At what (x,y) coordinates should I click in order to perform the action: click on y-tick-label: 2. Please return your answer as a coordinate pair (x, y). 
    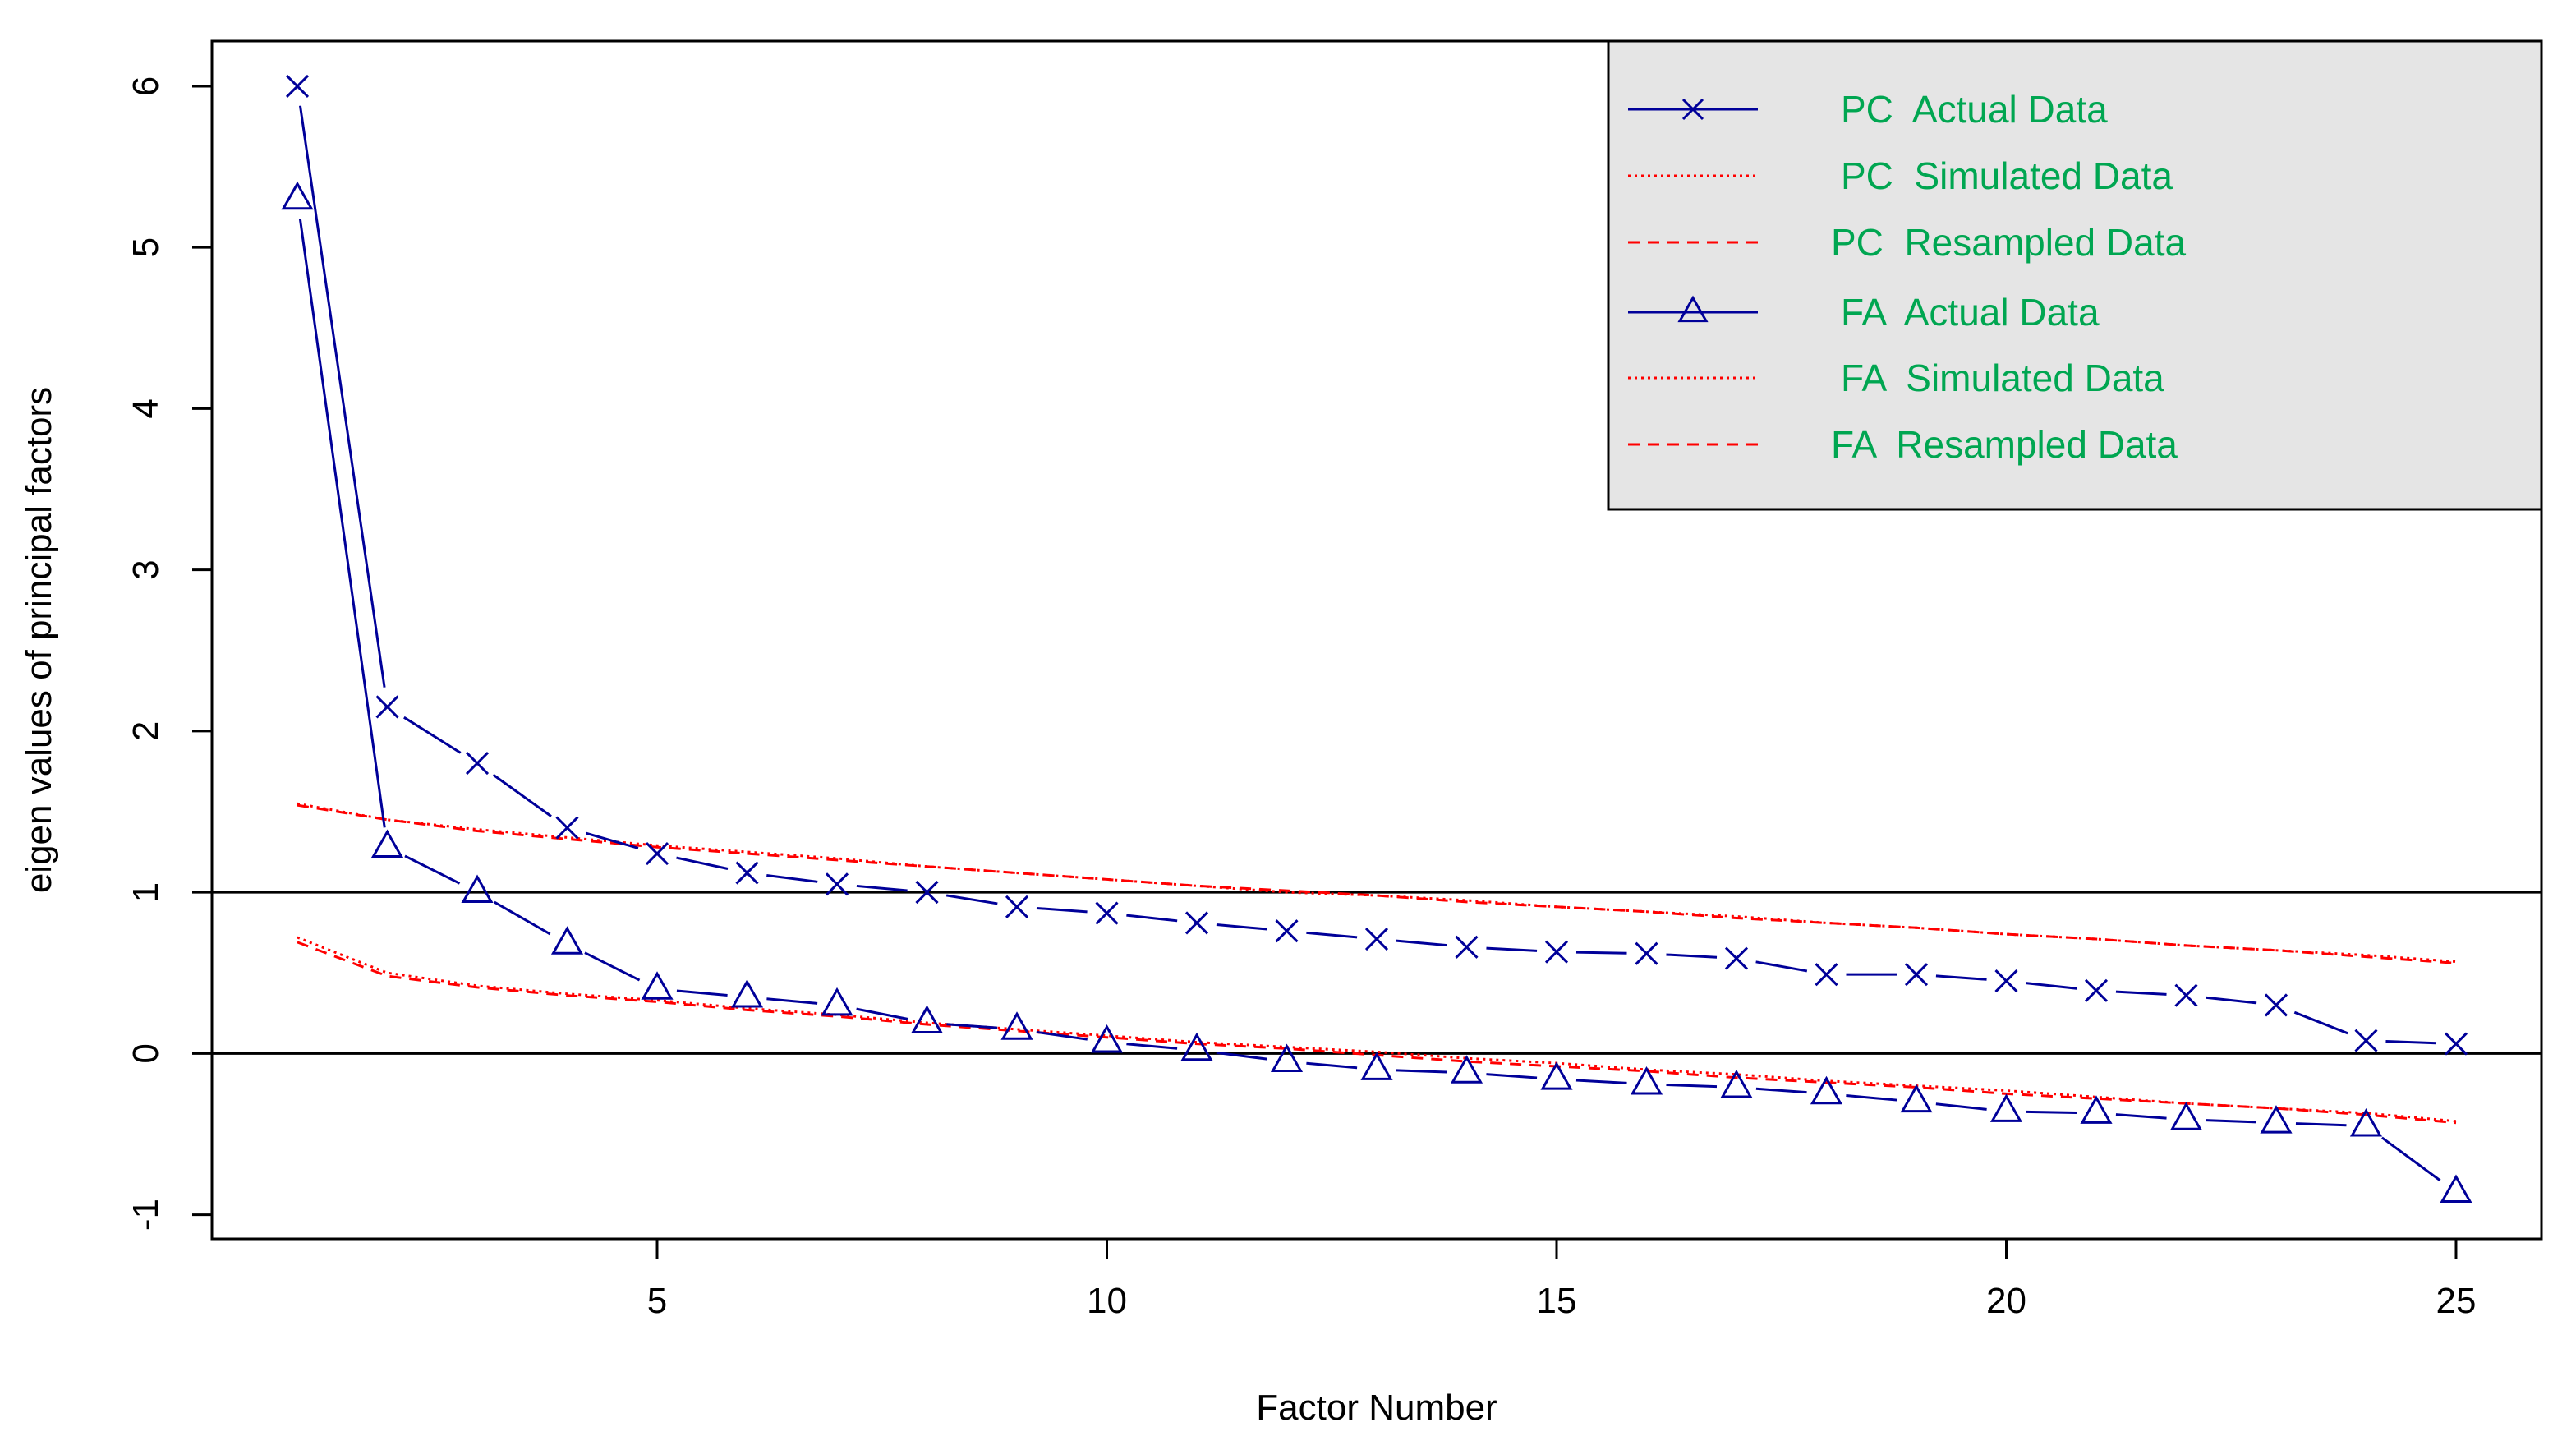
    Looking at the image, I should click on (146, 731).